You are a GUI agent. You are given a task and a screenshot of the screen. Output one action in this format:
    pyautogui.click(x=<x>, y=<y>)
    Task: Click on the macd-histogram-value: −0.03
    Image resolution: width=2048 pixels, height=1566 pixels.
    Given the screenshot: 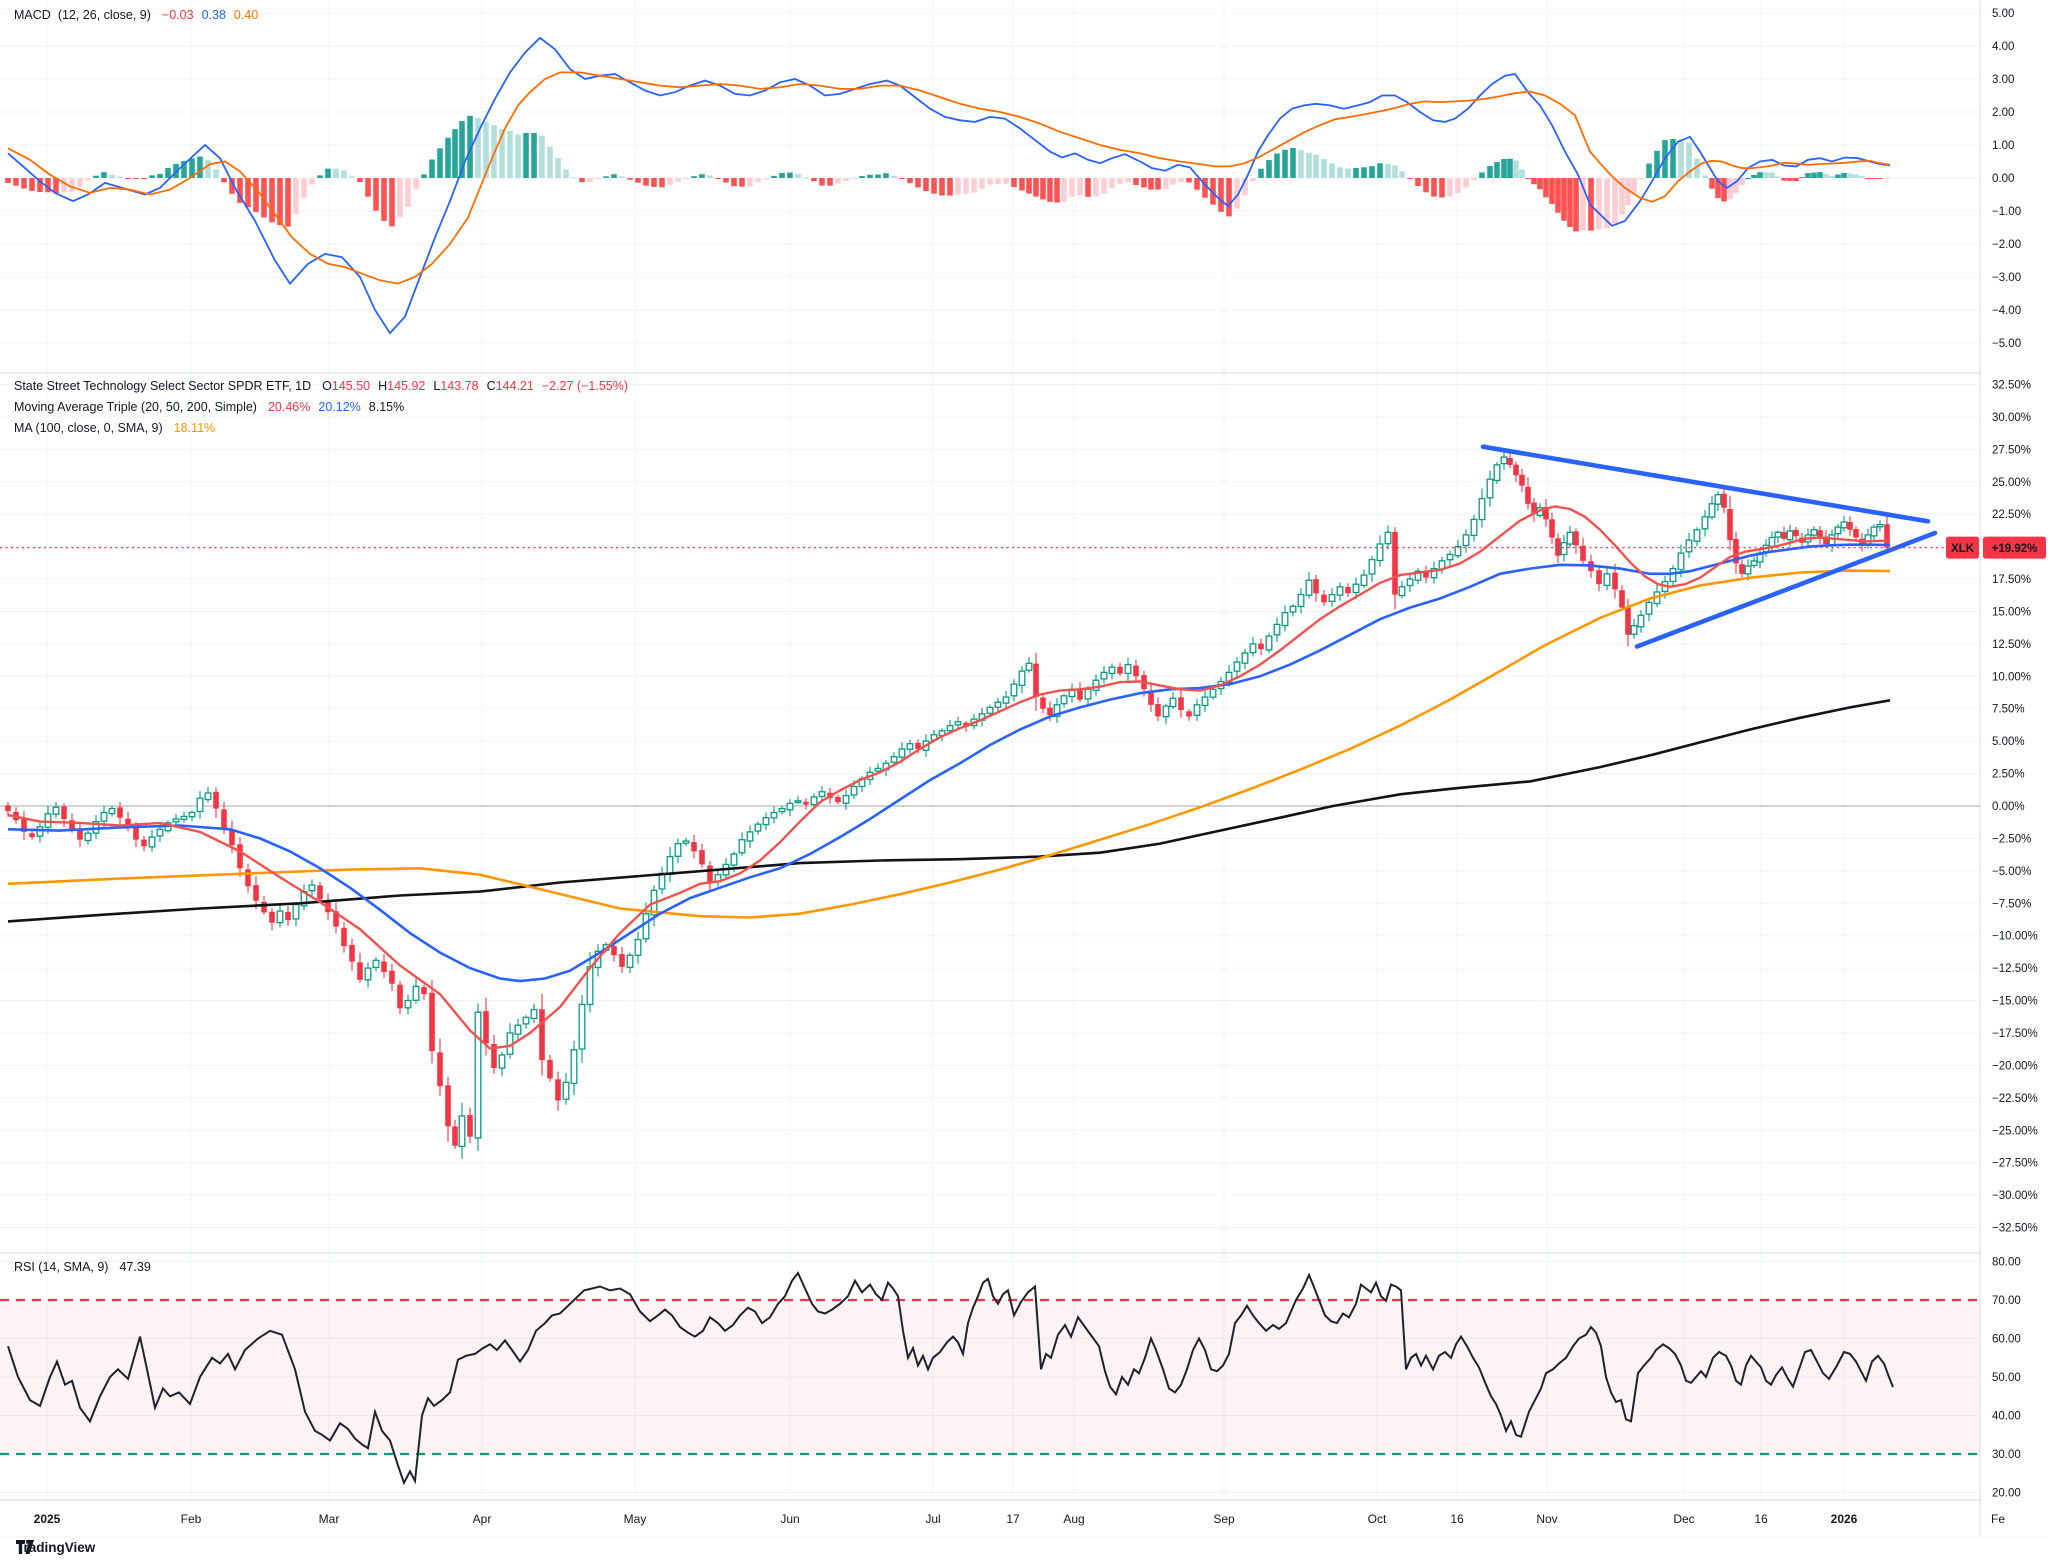 What is the action you would take?
    pyautogui.click(x=177, y=15)
    